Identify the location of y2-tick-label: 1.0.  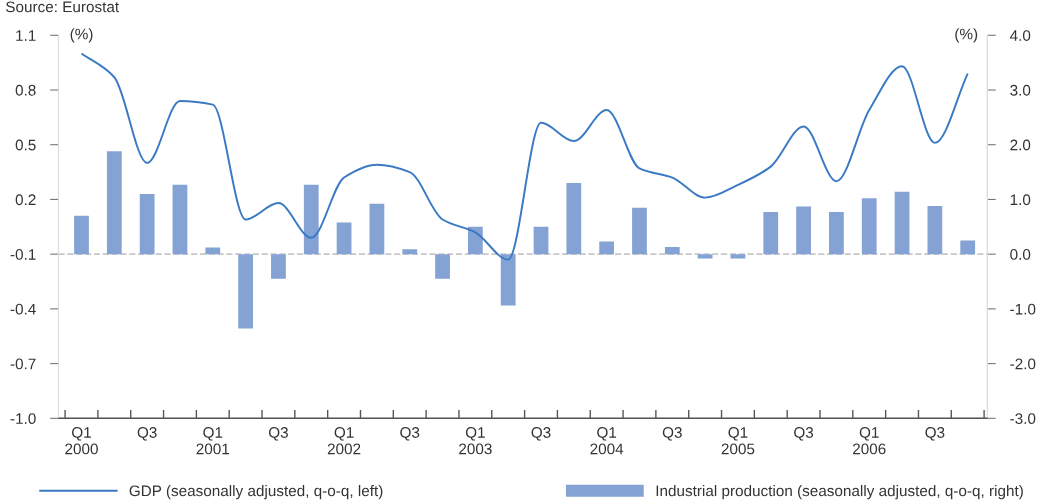
(1020, 200).